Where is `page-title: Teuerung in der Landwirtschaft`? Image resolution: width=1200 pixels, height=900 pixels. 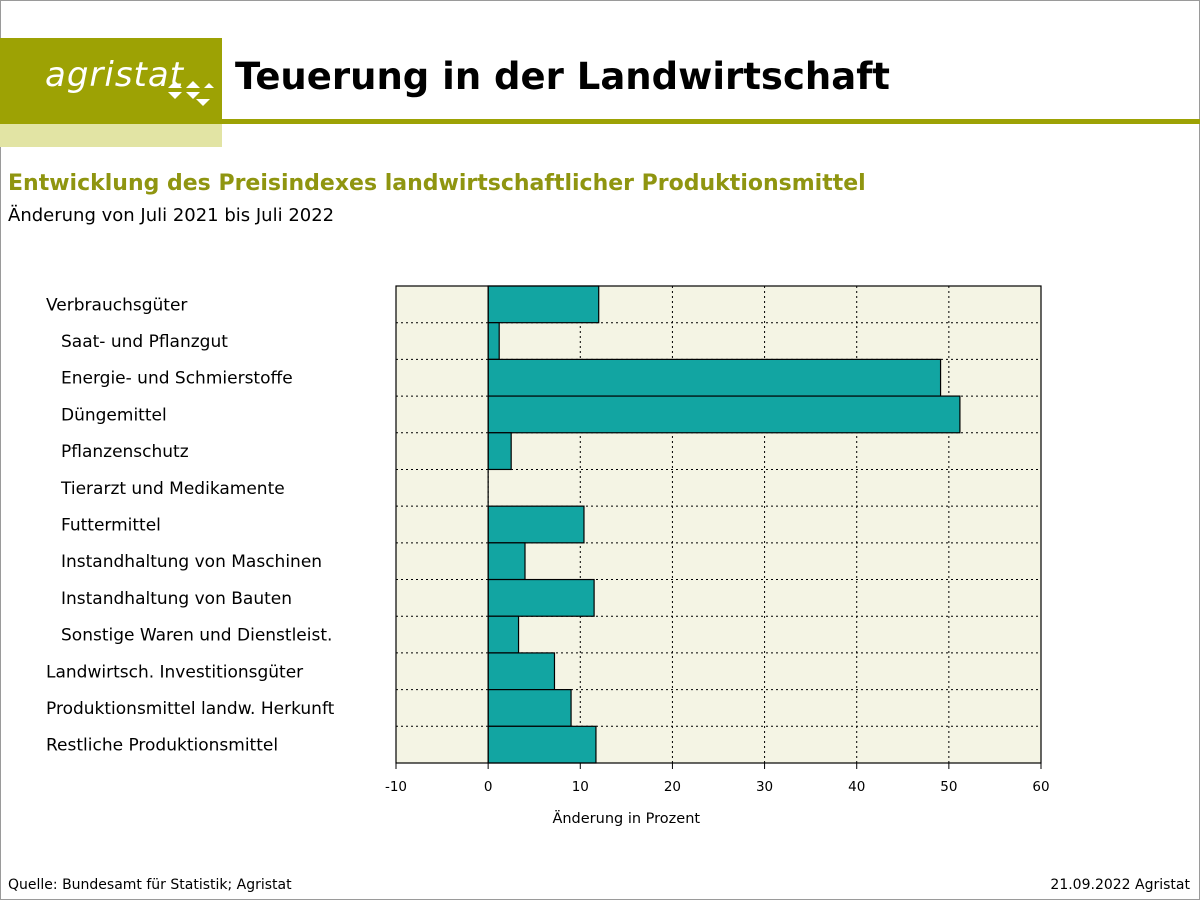
page-title: Teuerung in der Landwirtschaft is located at coordinates (562, 76).